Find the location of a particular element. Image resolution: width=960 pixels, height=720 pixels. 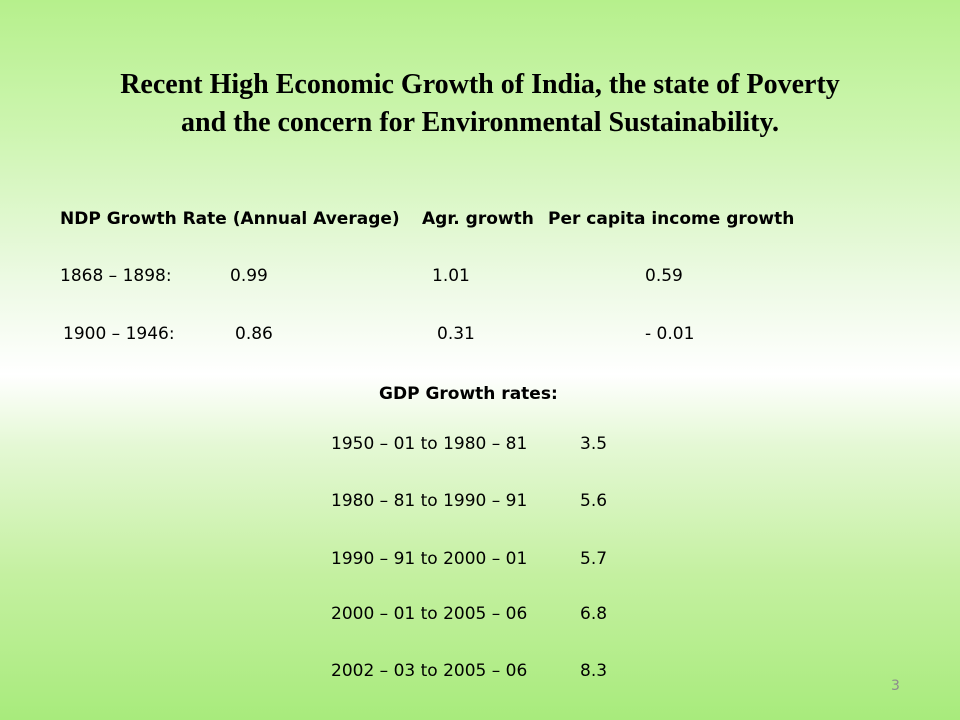

header-ndp-growth: NDP Growth Rate (Annual Average) is located at coordinates (230, 219).